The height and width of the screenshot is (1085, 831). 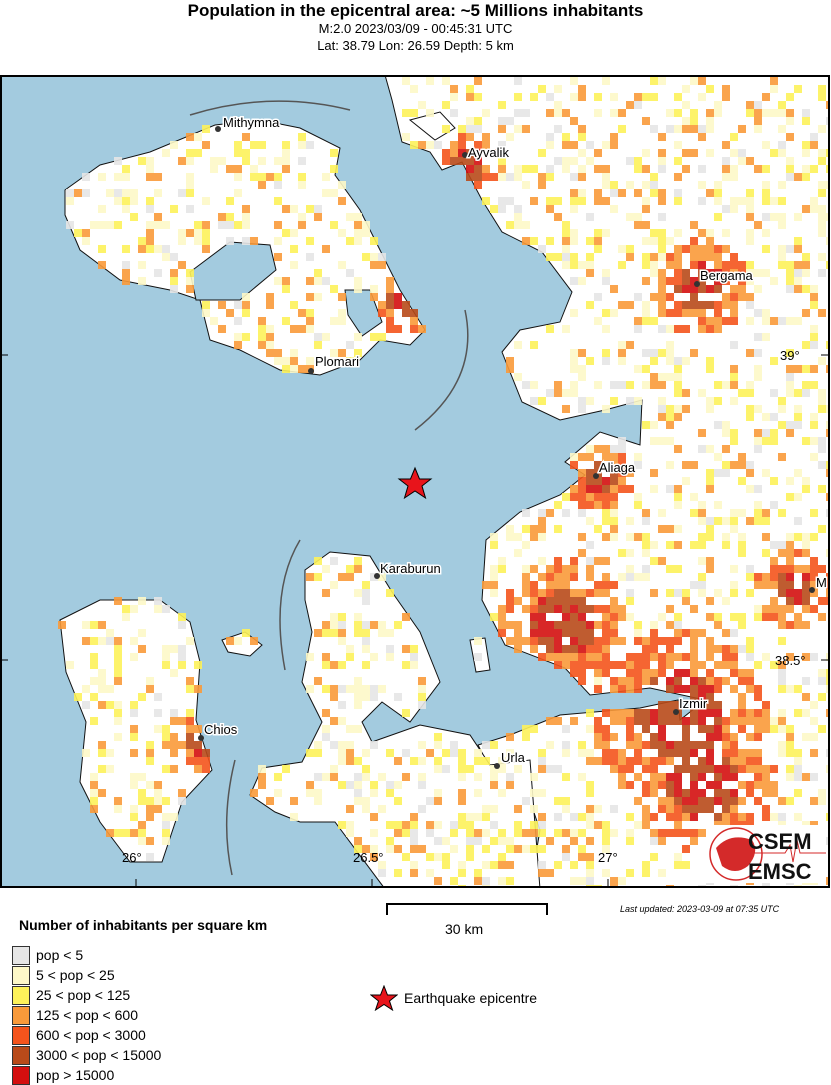 I want to click on city-aliaga: Aliaga, so click(x=615, y=469).